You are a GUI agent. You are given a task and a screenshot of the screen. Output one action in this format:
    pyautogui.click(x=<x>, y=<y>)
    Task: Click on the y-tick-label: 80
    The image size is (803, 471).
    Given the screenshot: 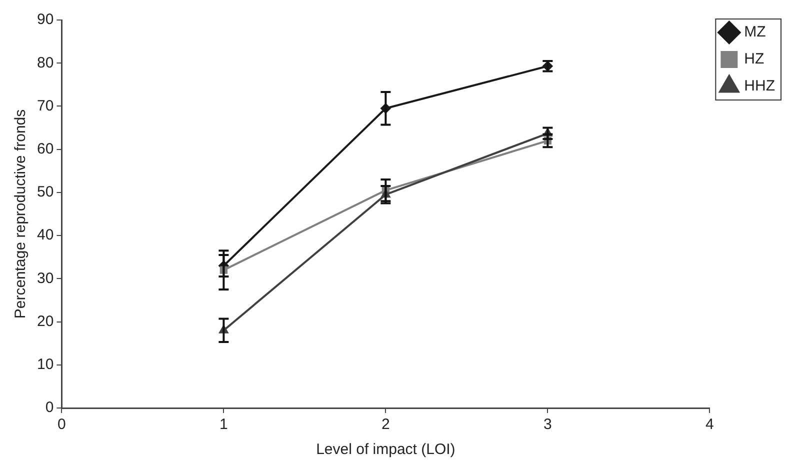 What is the action you would take?
    pyautogui.click(x=45, y=63)
    